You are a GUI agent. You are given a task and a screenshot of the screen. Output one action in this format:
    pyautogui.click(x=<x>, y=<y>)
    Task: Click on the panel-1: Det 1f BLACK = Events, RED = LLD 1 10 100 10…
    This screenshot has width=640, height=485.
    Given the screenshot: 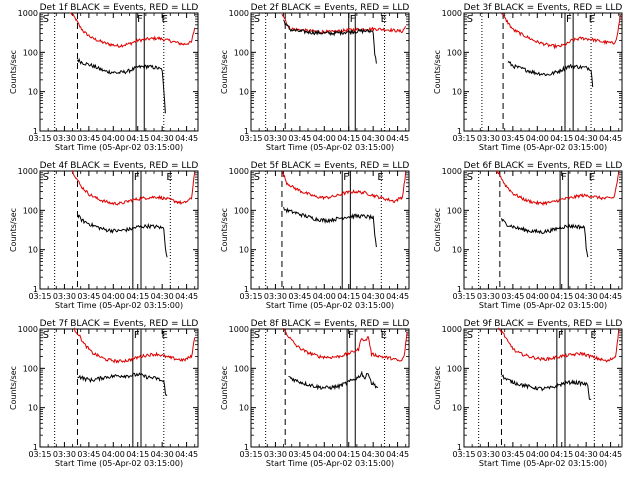 What is the action you would take?
    pyautogui.click(x=104, y=77)
    